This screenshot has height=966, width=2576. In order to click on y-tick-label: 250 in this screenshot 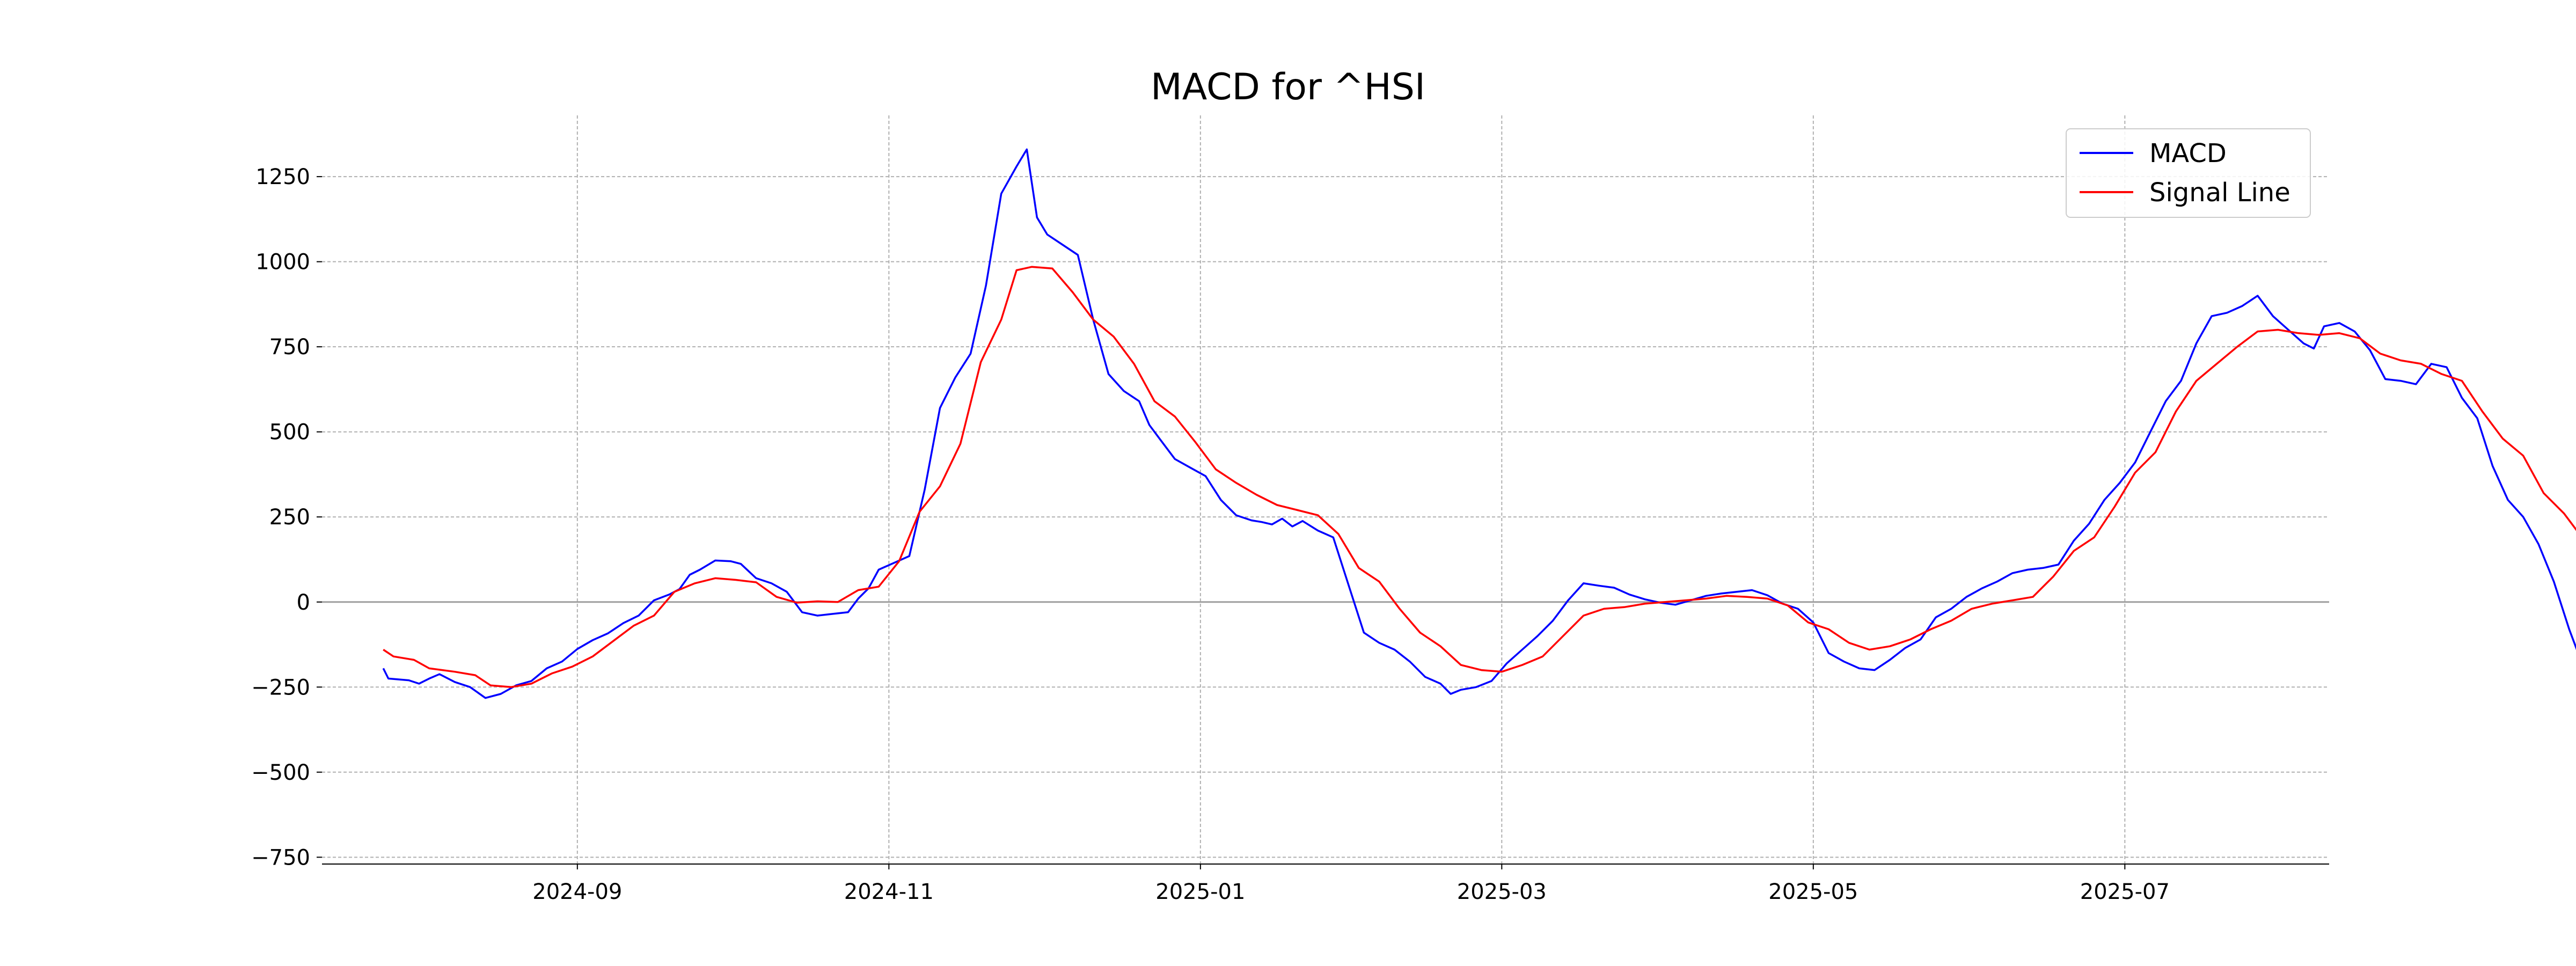, I will do `click(289, 517)`.